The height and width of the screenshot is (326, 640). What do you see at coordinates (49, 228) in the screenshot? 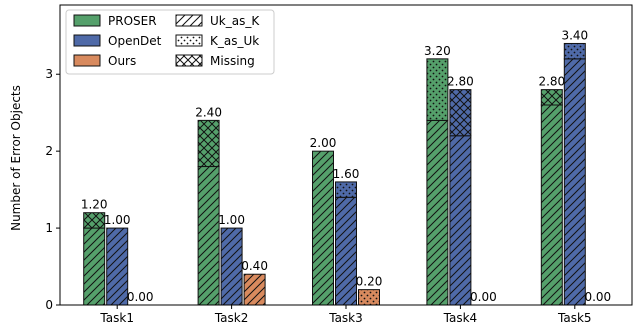
I see `y-tick-label: 1` at bounding box center [49, 228].